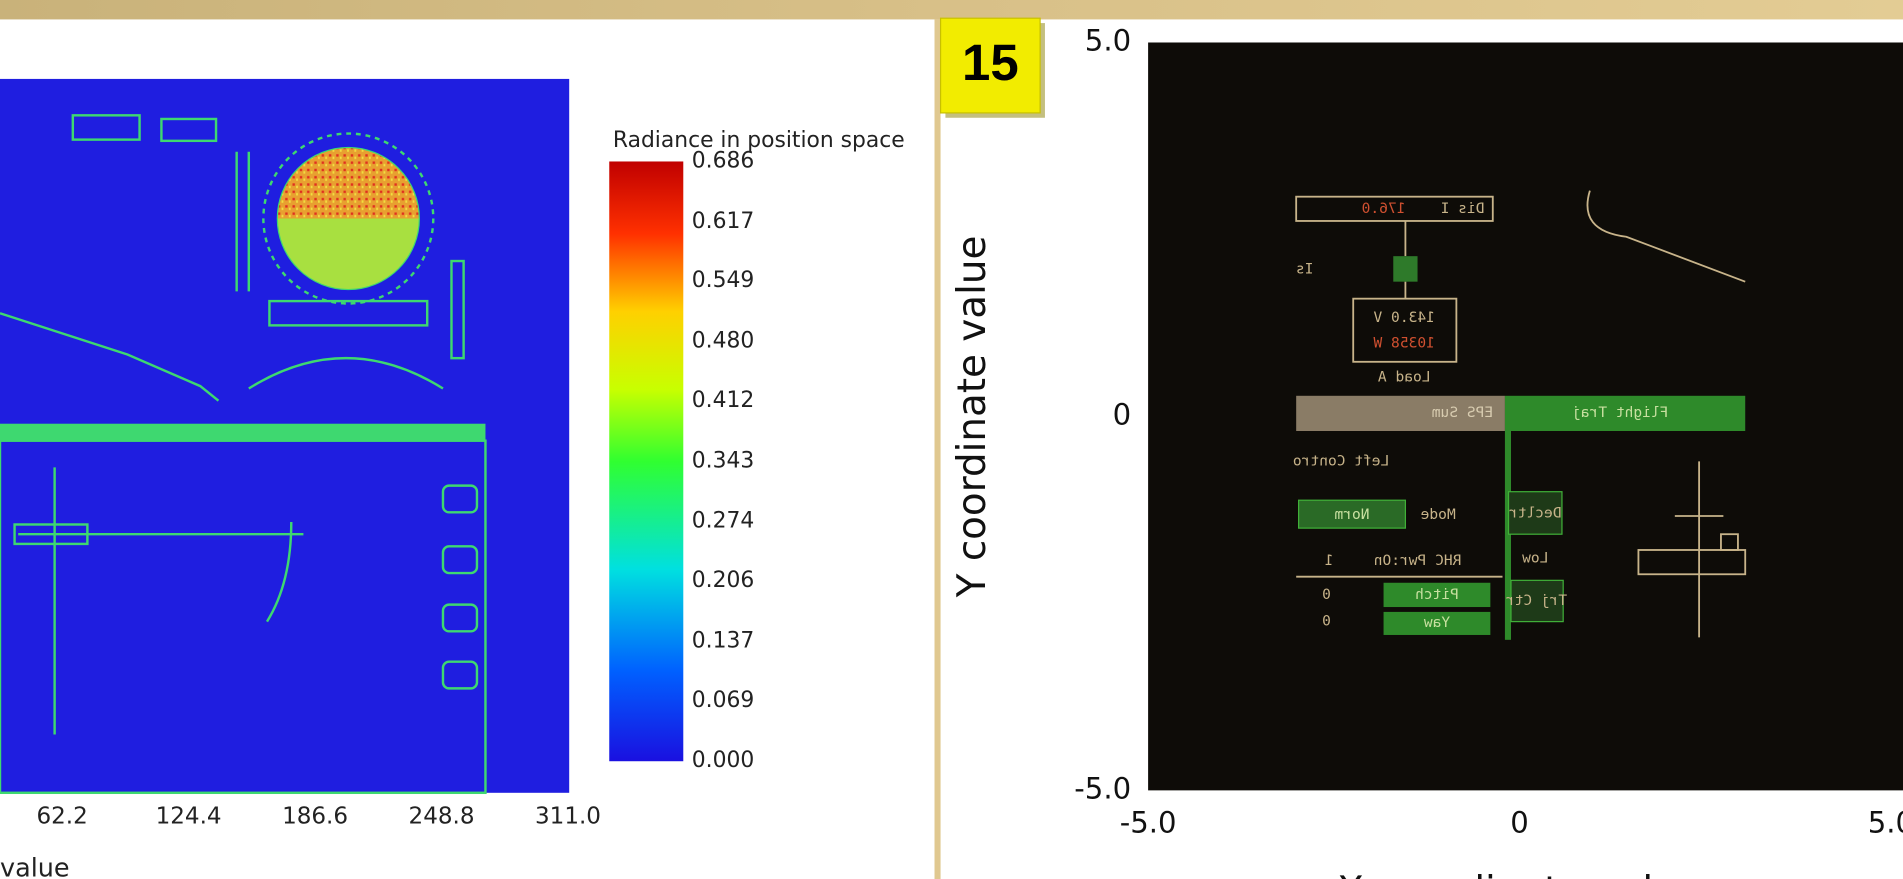 The width and height of the screenshot is (1903, 879). What do you see at coordinates (723, 640) in the screenshot?
I see `colorbar-tick-label: 0.137` at bounding box center [723, 640].